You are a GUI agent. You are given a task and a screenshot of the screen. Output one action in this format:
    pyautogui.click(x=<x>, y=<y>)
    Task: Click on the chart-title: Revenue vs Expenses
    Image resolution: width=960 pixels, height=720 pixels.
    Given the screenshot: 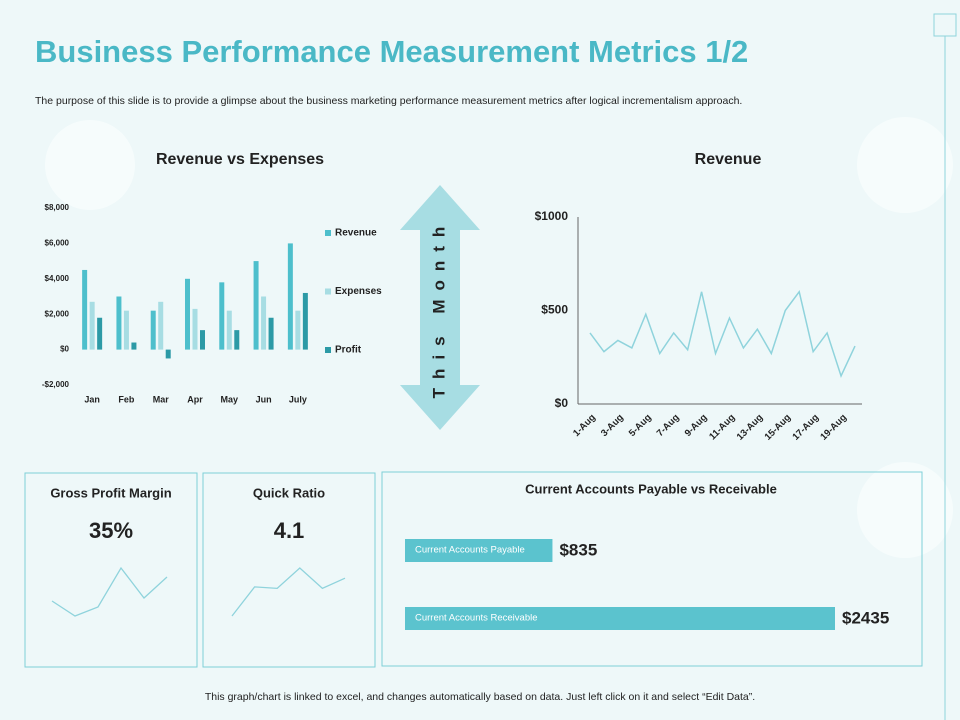 What is the action you would take?
    pyautogui.click(x=240, y=159)
    